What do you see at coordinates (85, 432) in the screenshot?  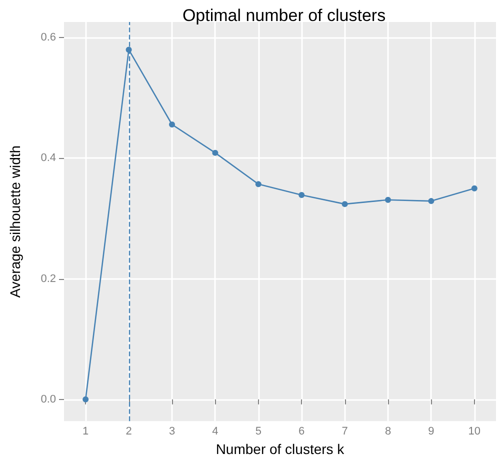 I see `x-tick-label: 1` at bounding box center [85, 432].